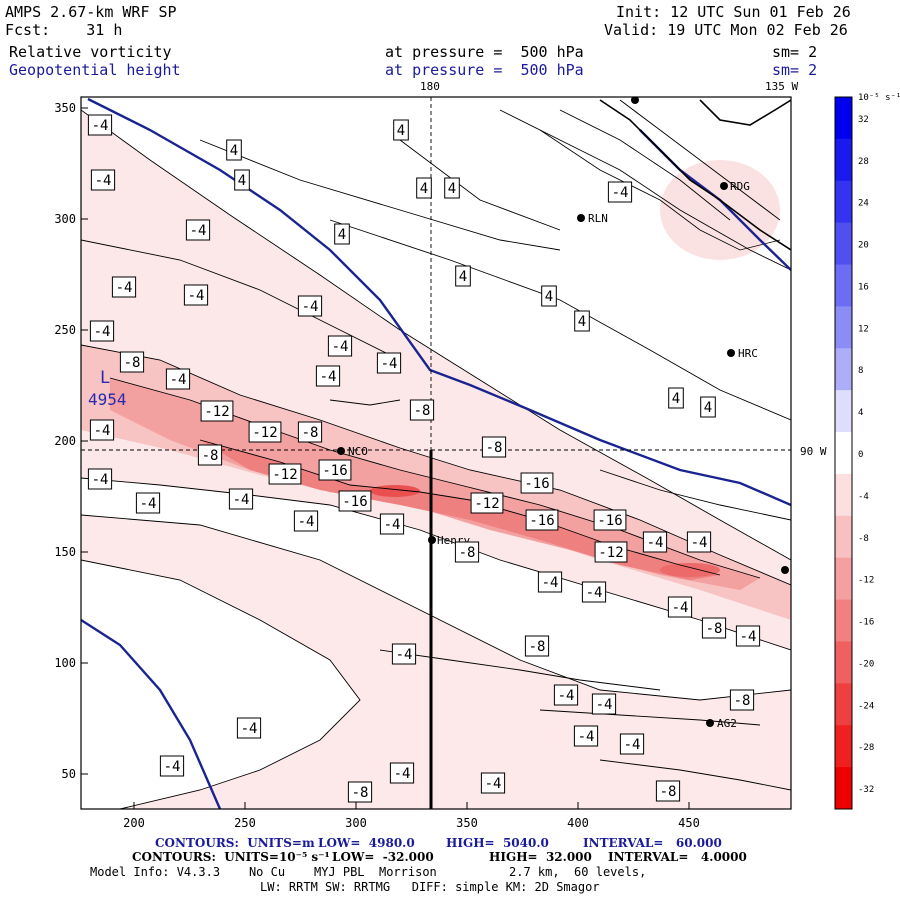  Describe the element at coordinates (748, 353) in the screenshot. I see `station-hrc: HRC` at that location.